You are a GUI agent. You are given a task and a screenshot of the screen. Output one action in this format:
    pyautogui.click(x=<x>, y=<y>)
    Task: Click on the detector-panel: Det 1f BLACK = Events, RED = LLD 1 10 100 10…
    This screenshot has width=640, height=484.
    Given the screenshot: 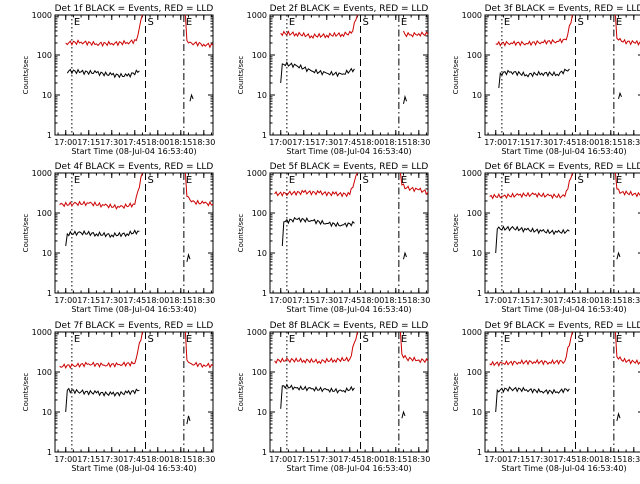 What is the action you would take?
    pyautogui.click(x=118, y=80)
    